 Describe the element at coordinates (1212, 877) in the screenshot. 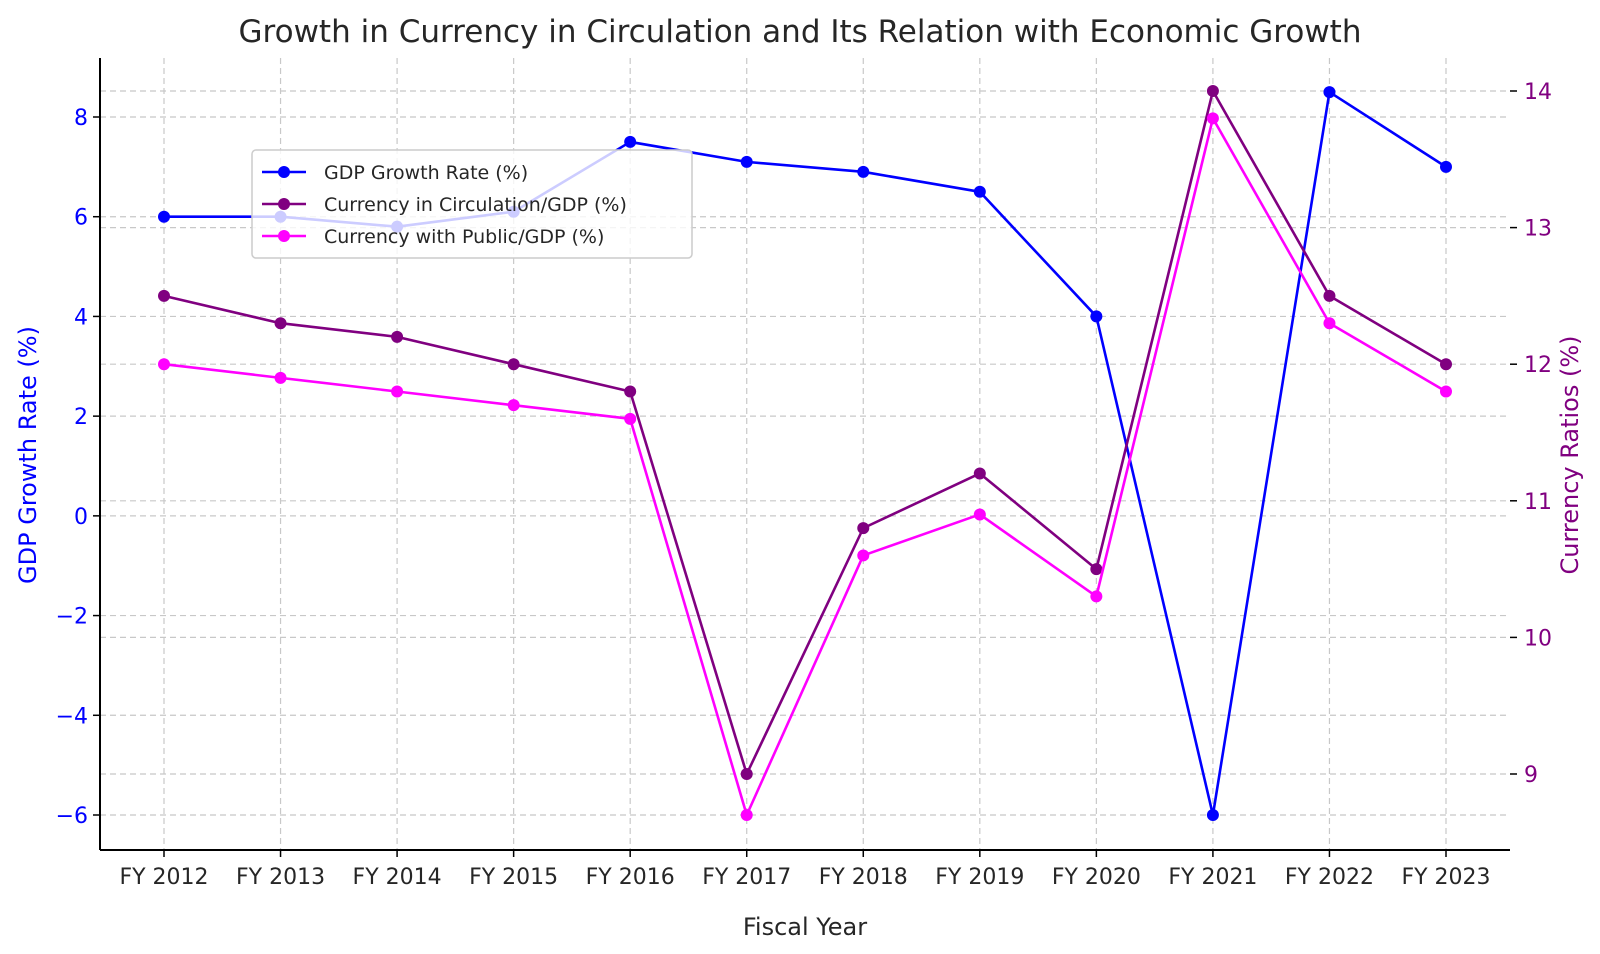

I see `x-tick-label: FY 2021` at that location.